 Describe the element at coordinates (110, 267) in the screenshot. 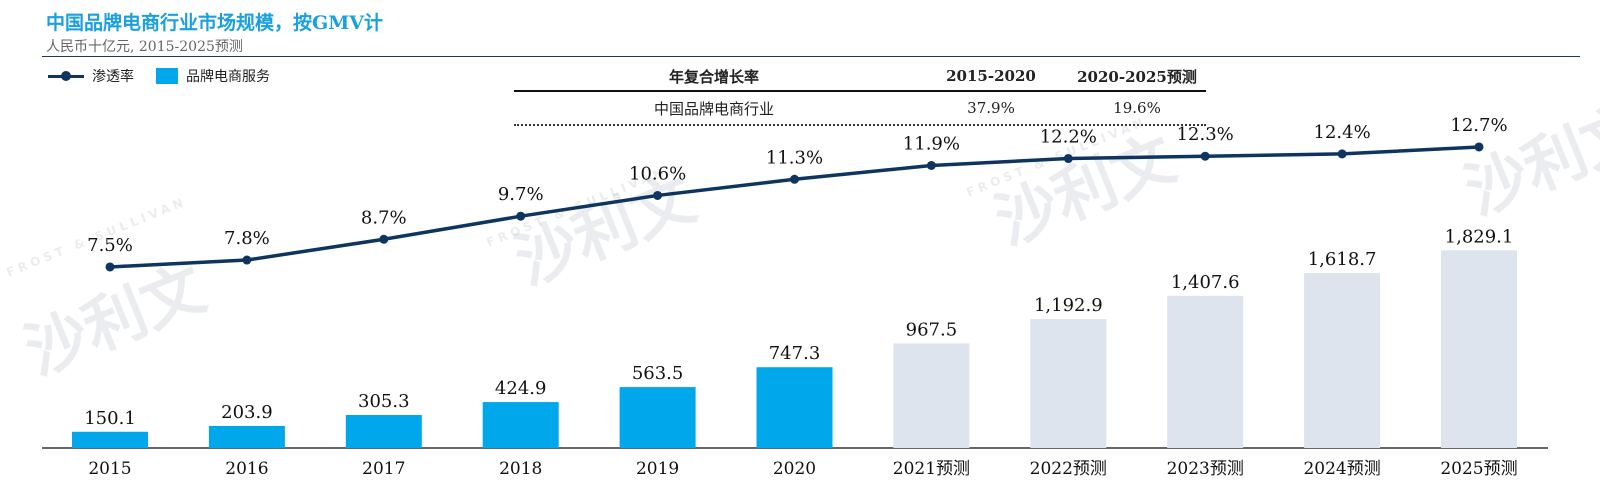

I see `penetration-point-2015` at that location.